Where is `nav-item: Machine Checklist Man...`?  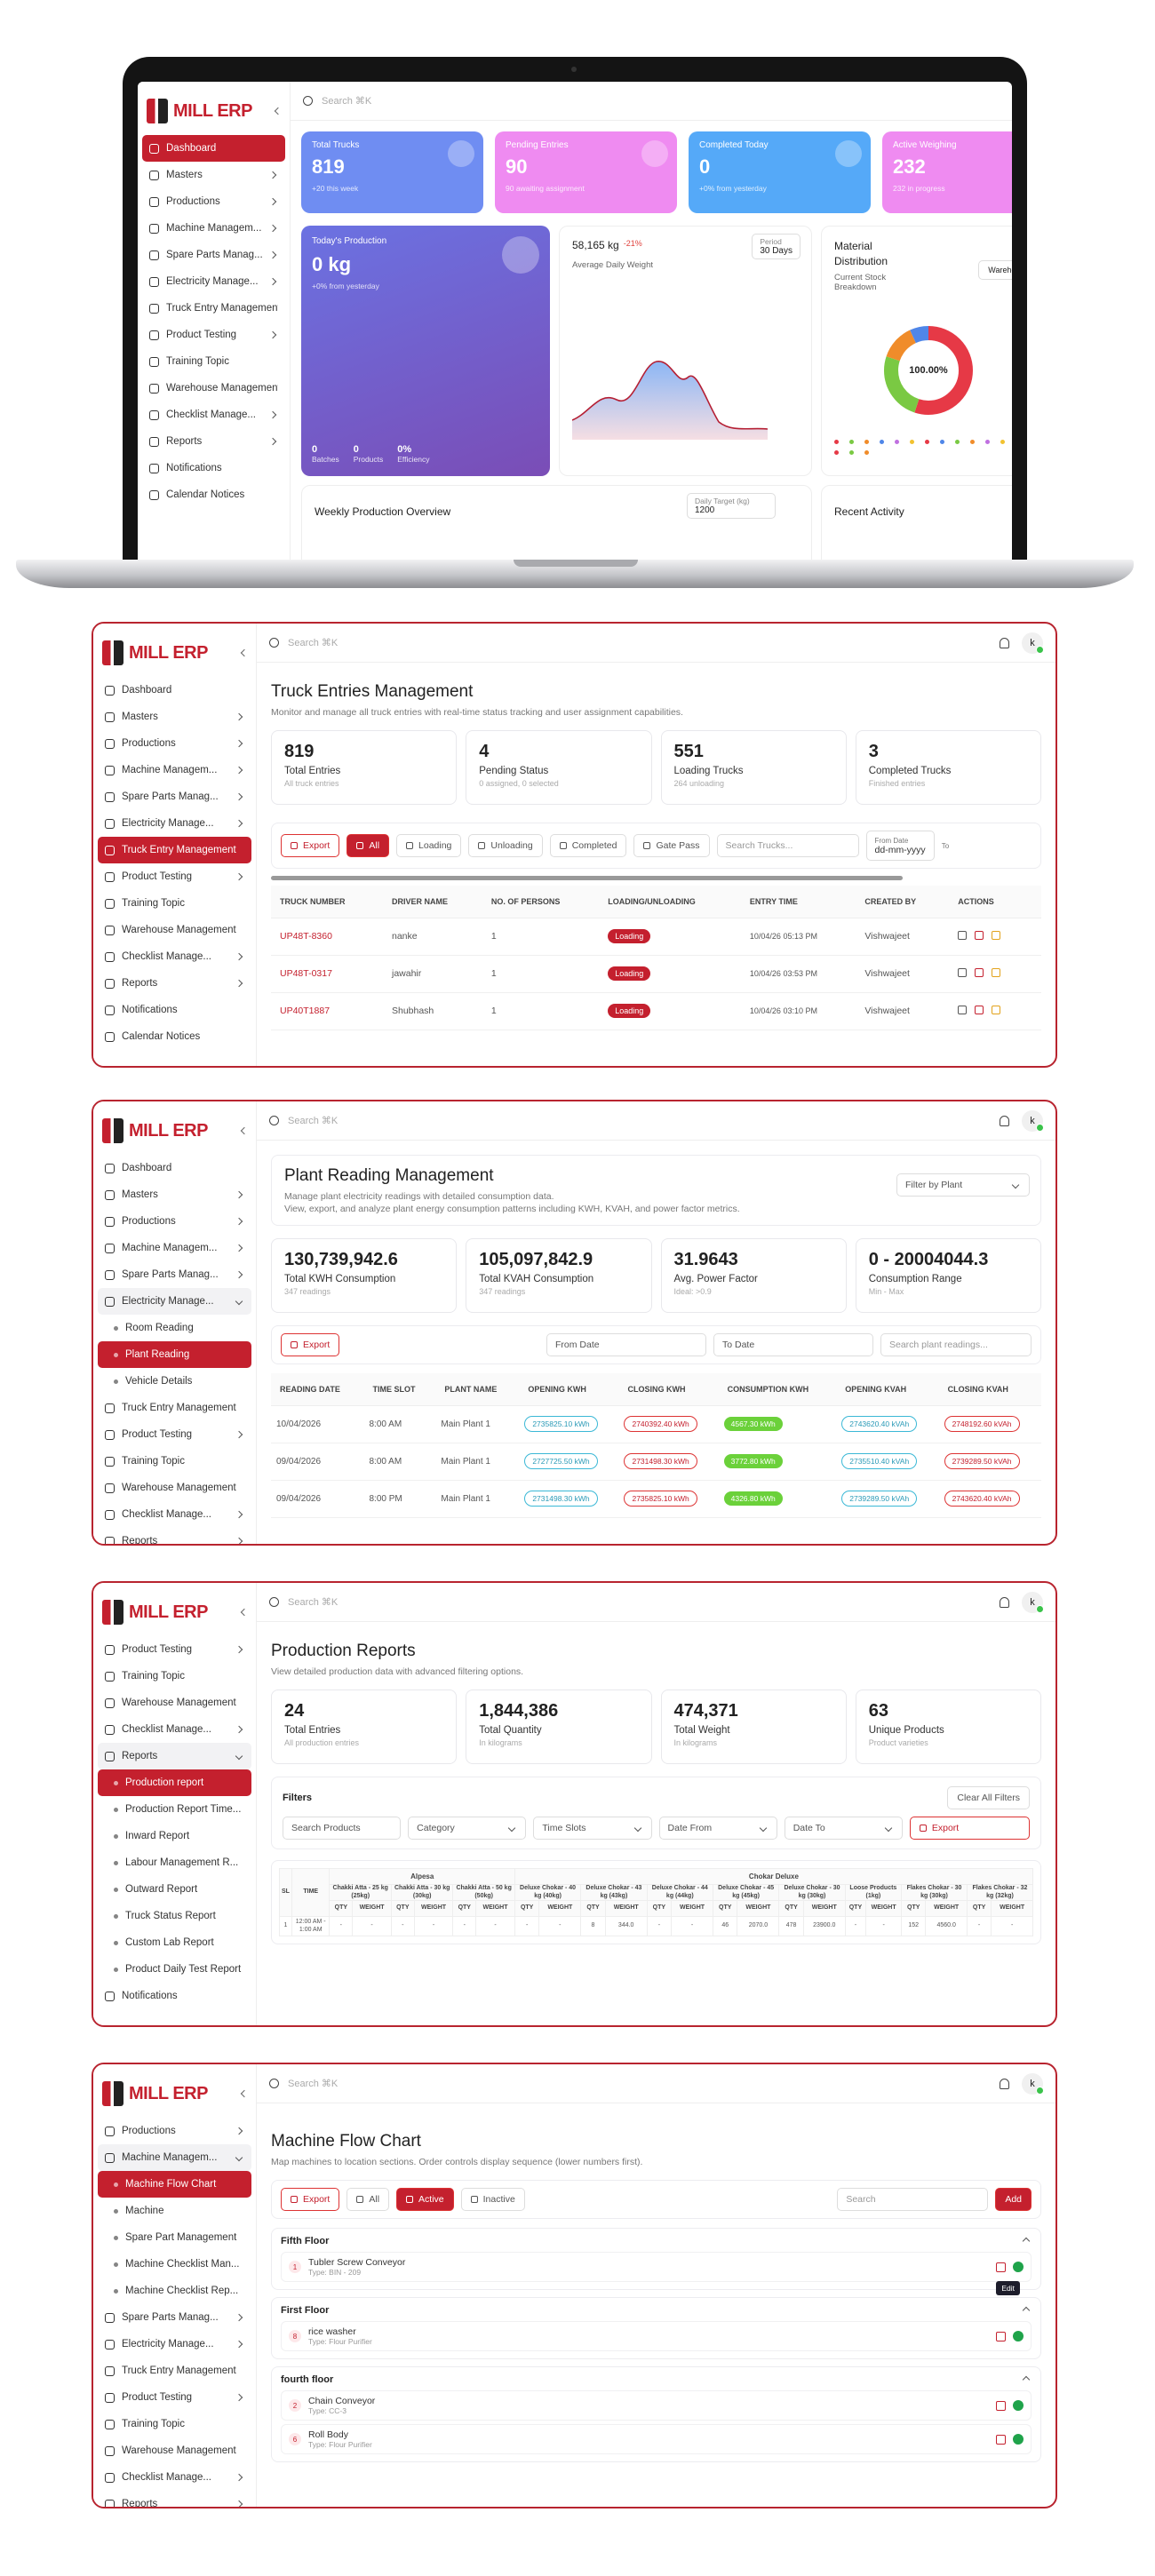 nav-item: Machine Checklist Man... is located at coordinates (174, 2264).